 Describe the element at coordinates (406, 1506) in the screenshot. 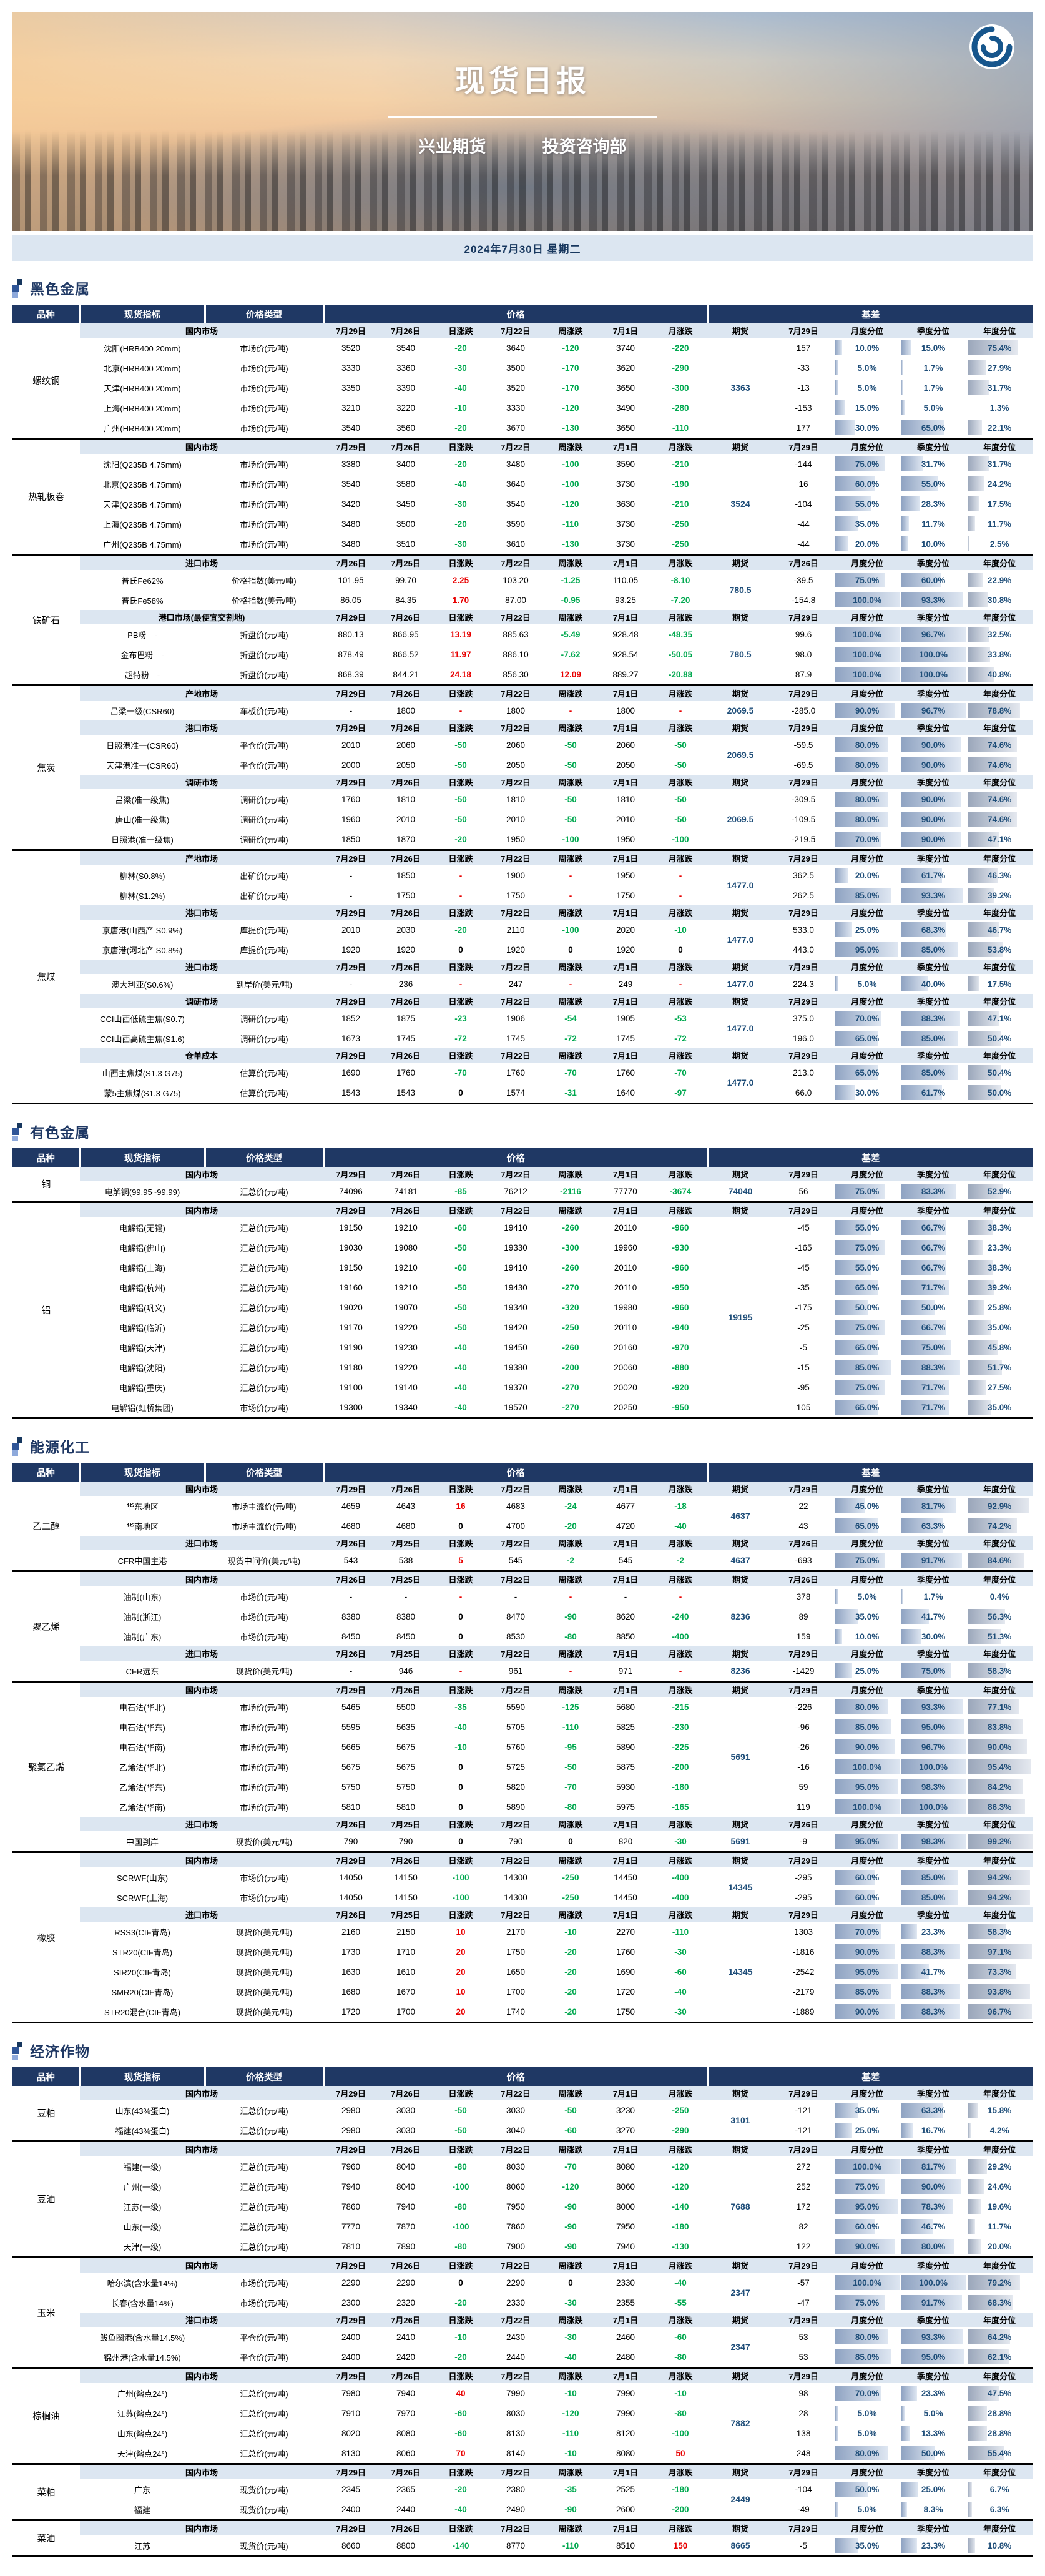

I see `price-cell: 4643` at that location.